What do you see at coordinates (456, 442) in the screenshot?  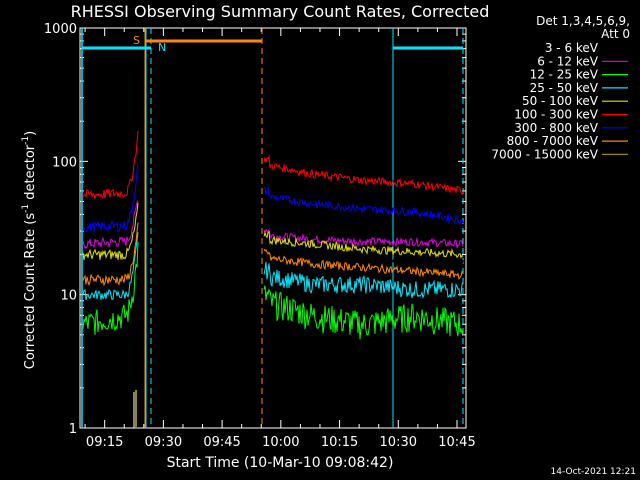 I see `x-tick-label: 10:45` at bounding box center [456, 442].